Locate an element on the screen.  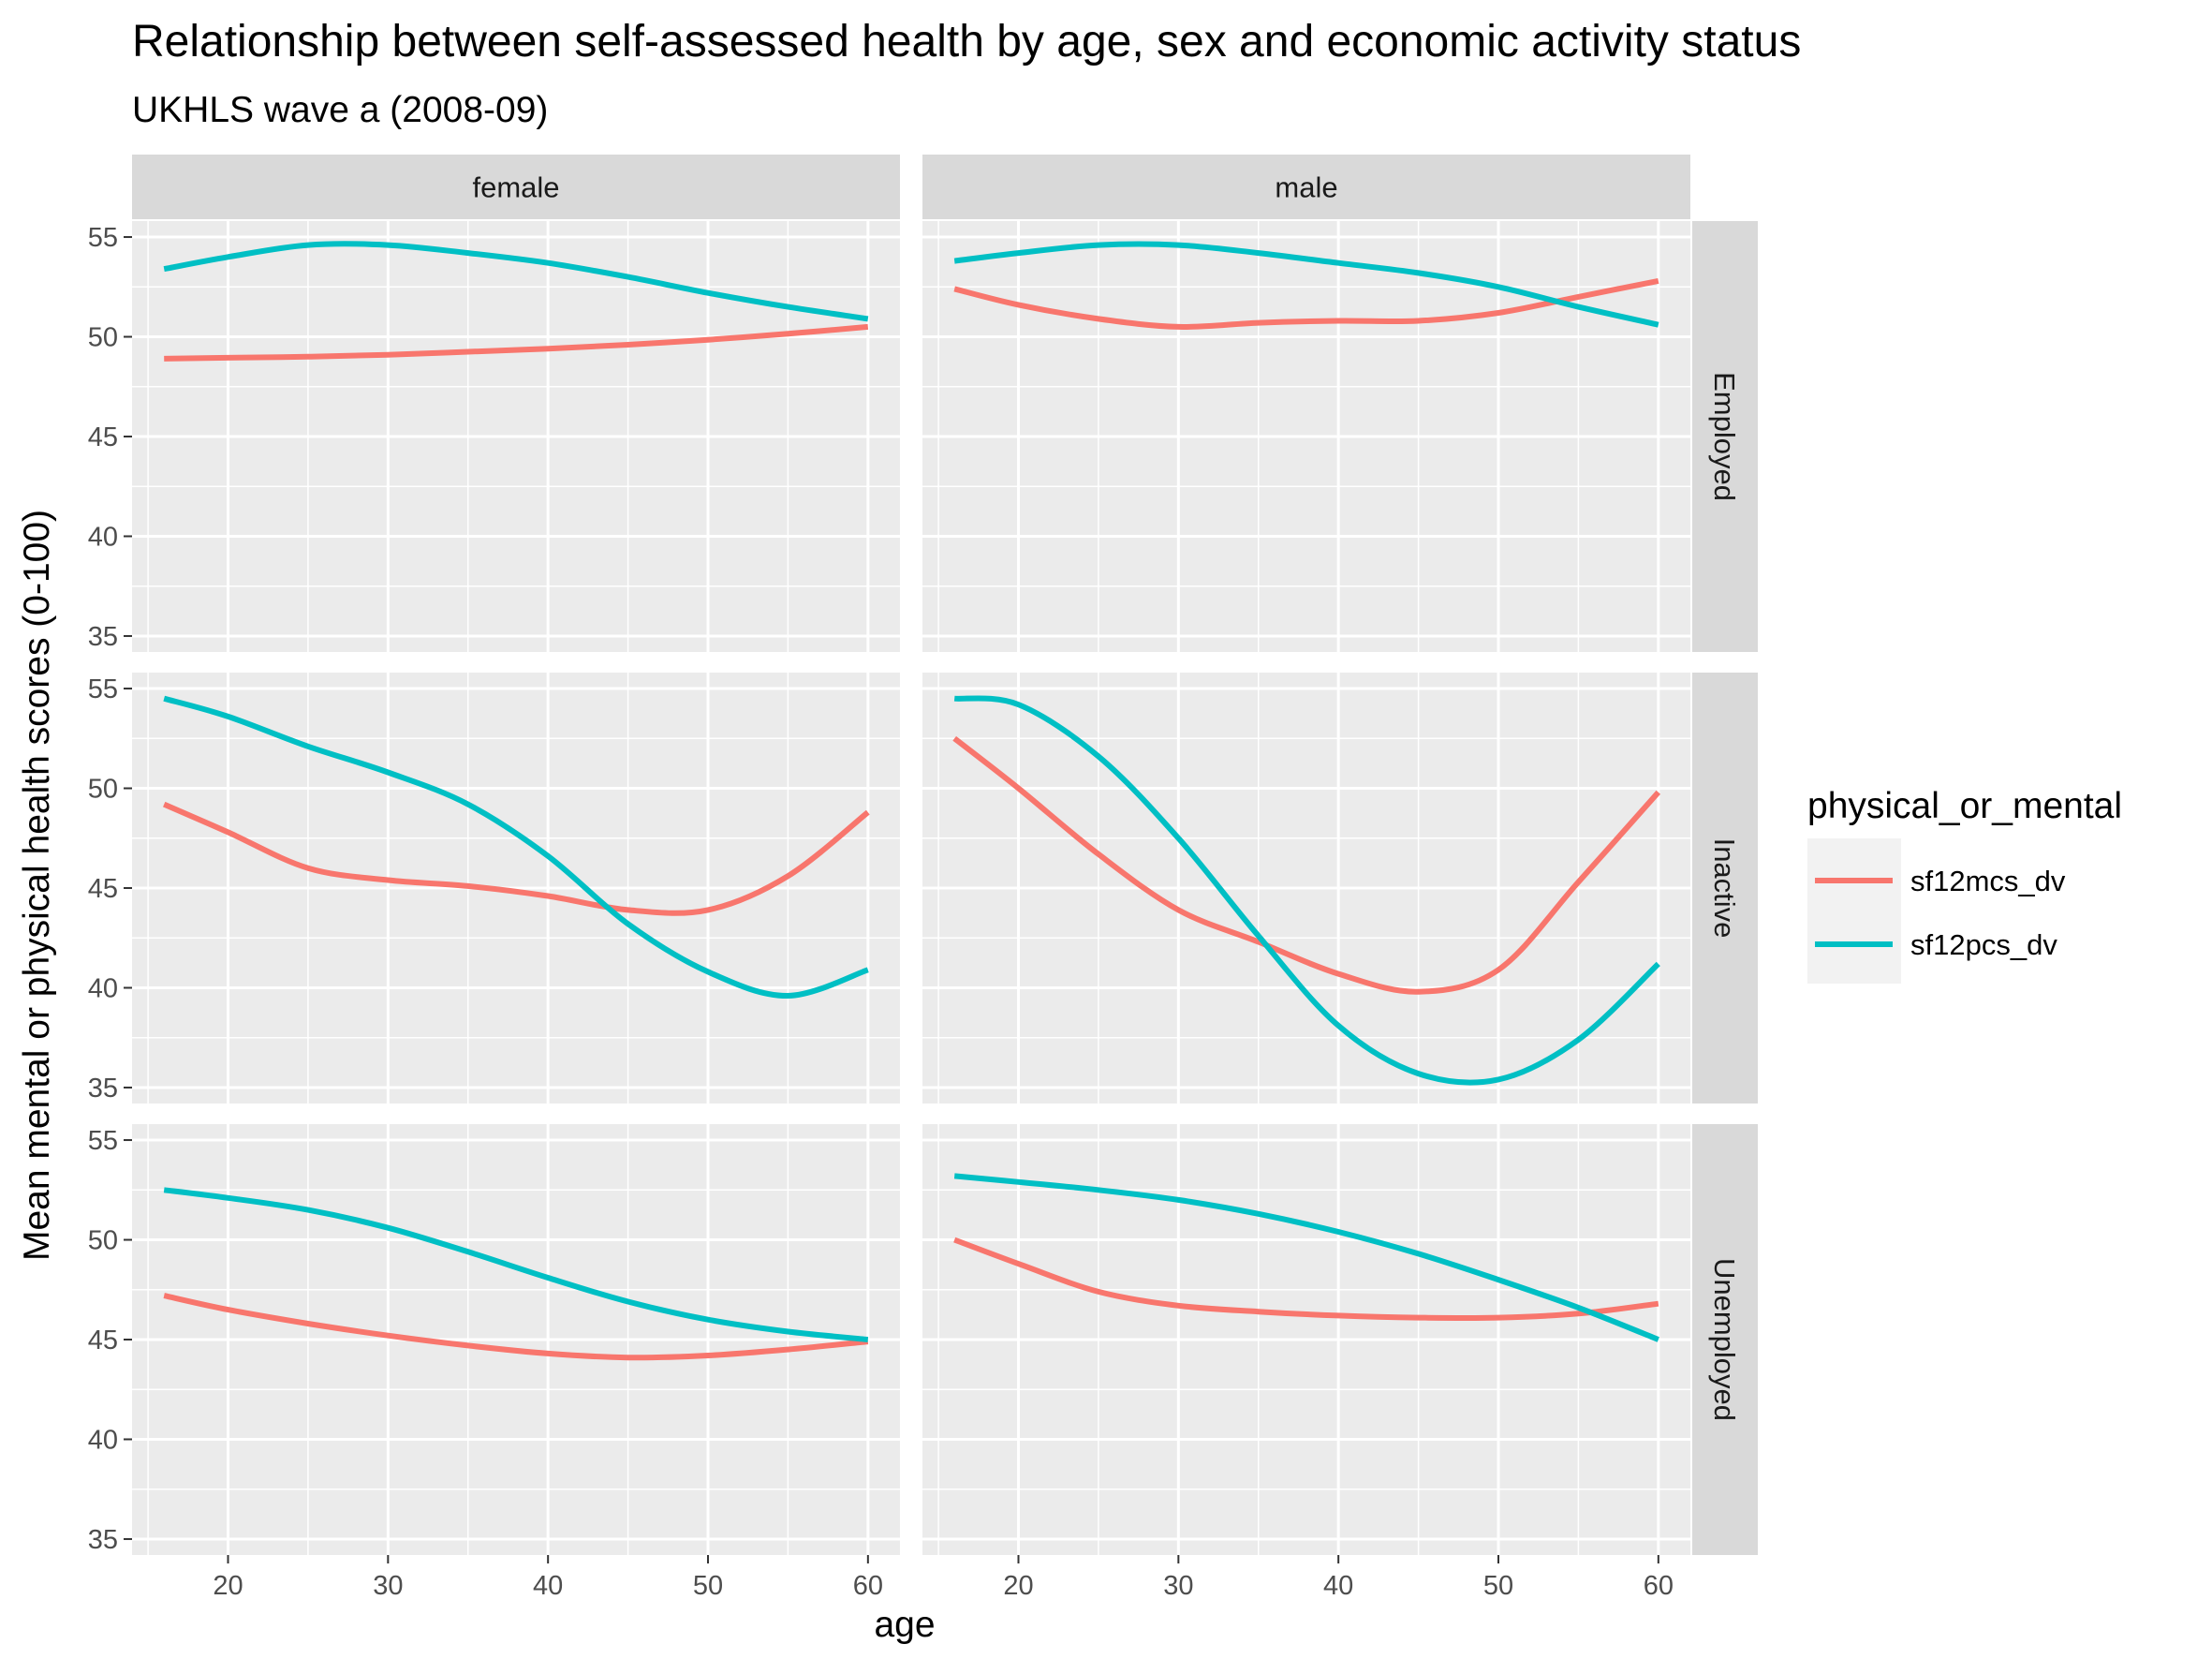
panel-employed-male is located at coordinates (1306, 436).